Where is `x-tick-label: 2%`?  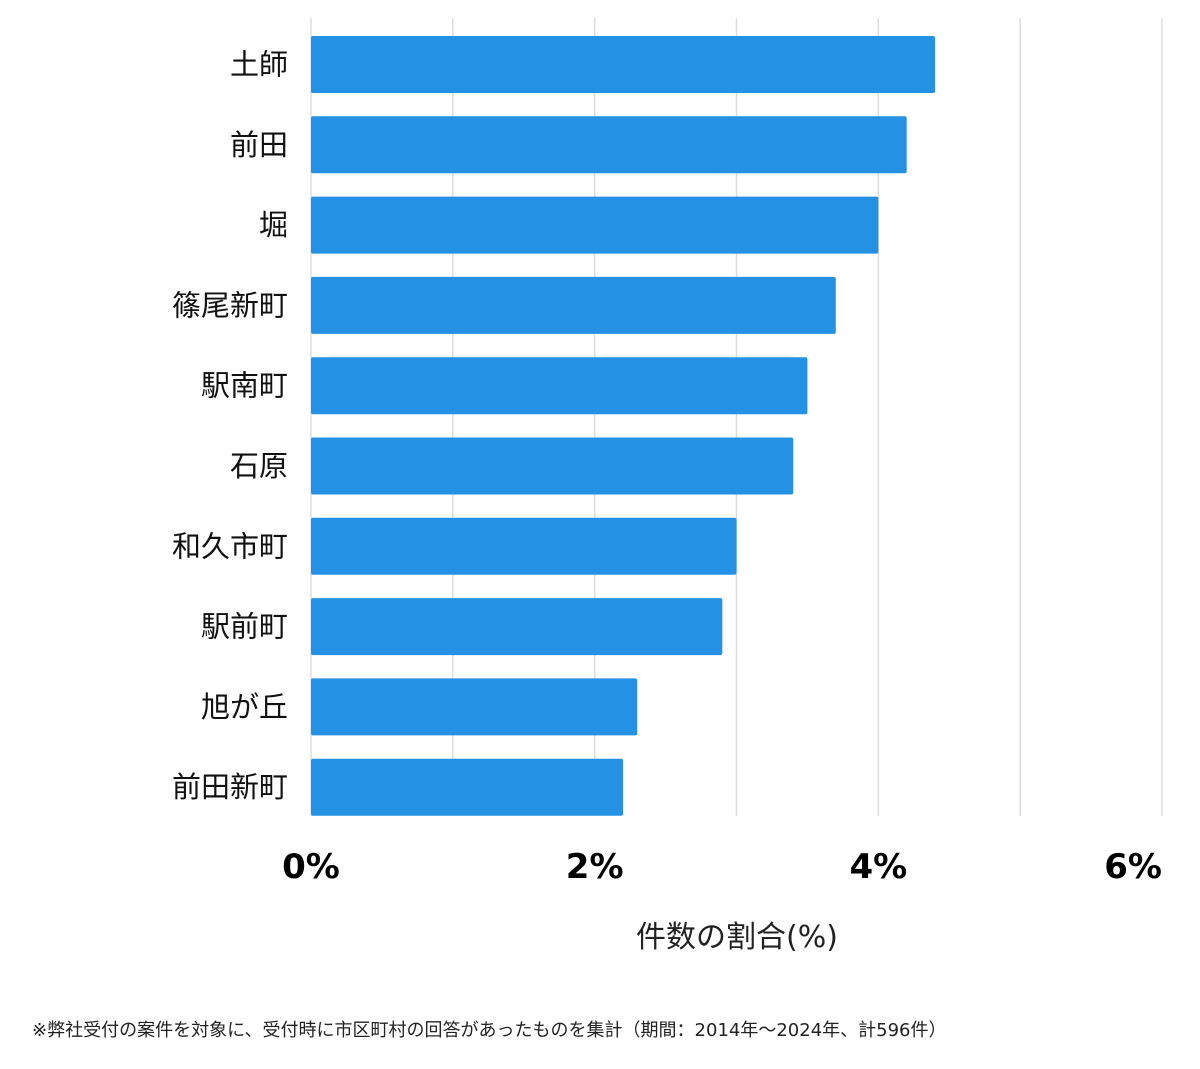 x-tick-label: 2% is located at coordinates (595, 867).